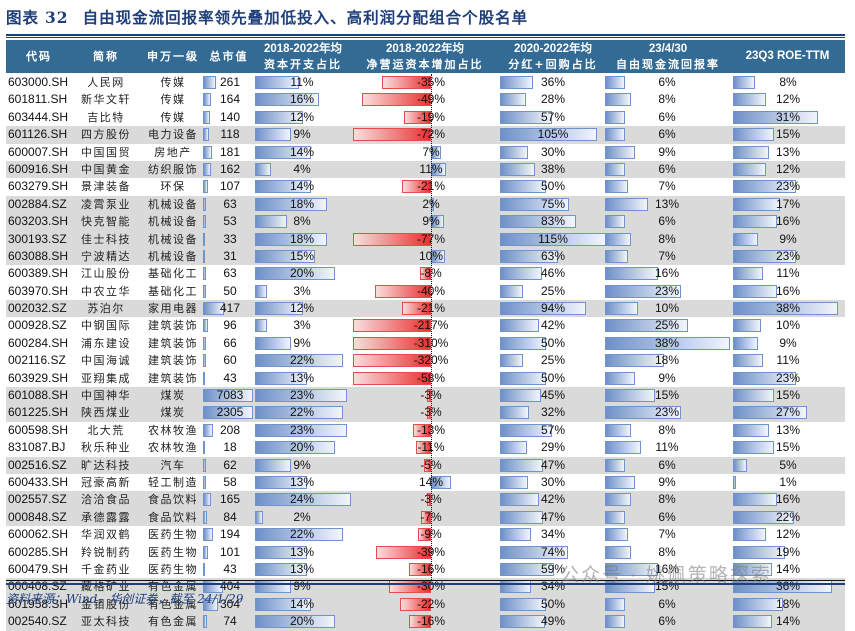 The height and width of the screenshot is (631, 855). What do you see at coordinates (788, 621) in the screenshot?
I see `roe-value: 14%` at bounding box center [788, 621].